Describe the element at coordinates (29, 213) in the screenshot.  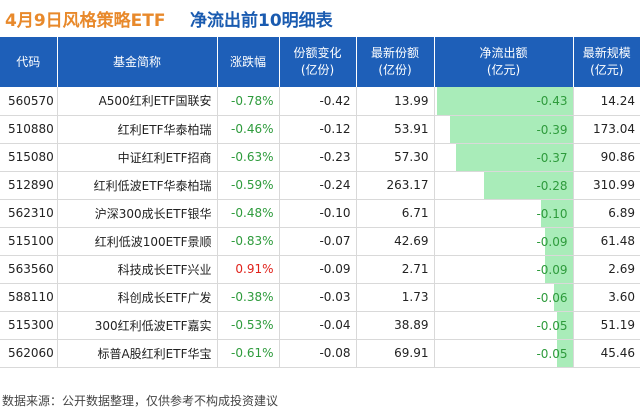
I see `code: 562310` at that location.